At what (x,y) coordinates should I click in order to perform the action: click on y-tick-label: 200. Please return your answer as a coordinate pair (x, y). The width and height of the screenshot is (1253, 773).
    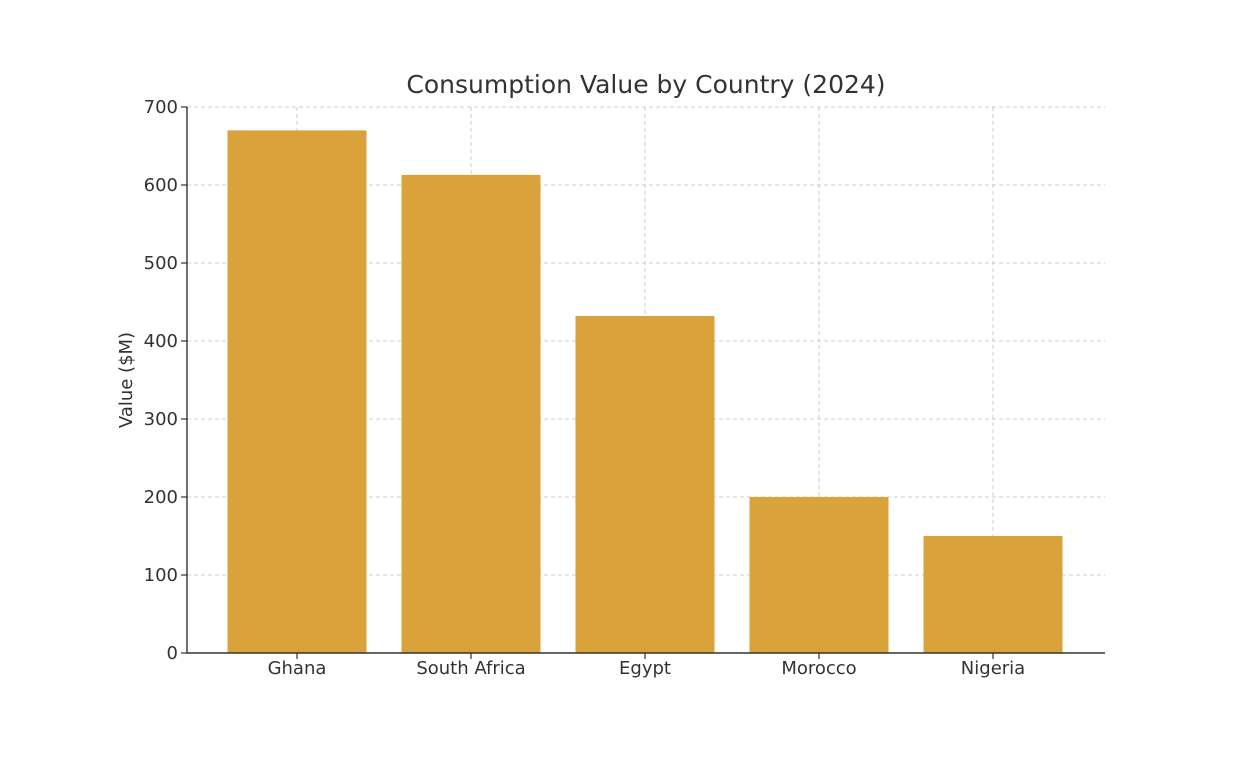
    Looking at the image, I should click on (161, 497).